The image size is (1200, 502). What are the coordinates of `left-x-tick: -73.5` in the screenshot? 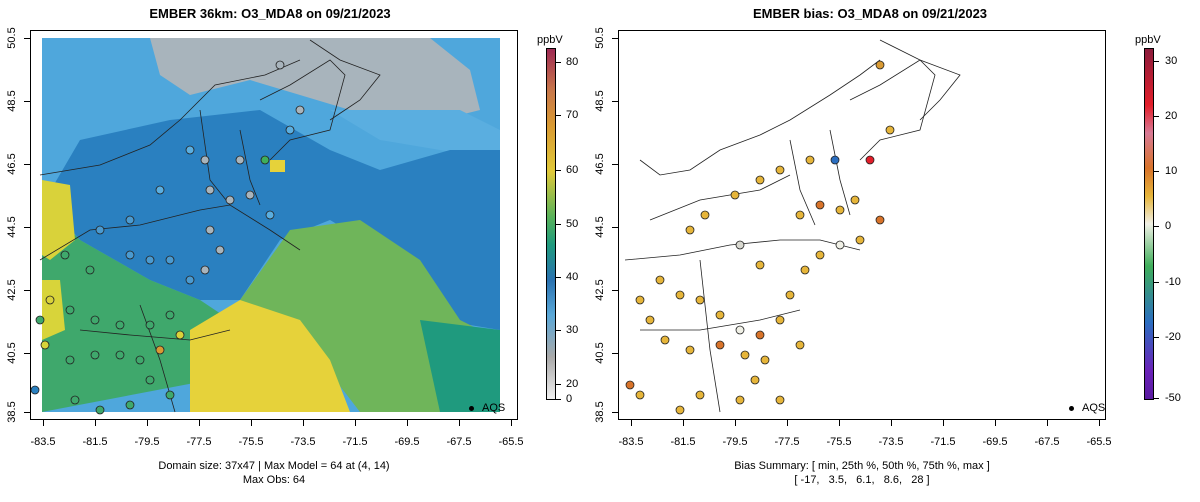 It's located at (303, 442).